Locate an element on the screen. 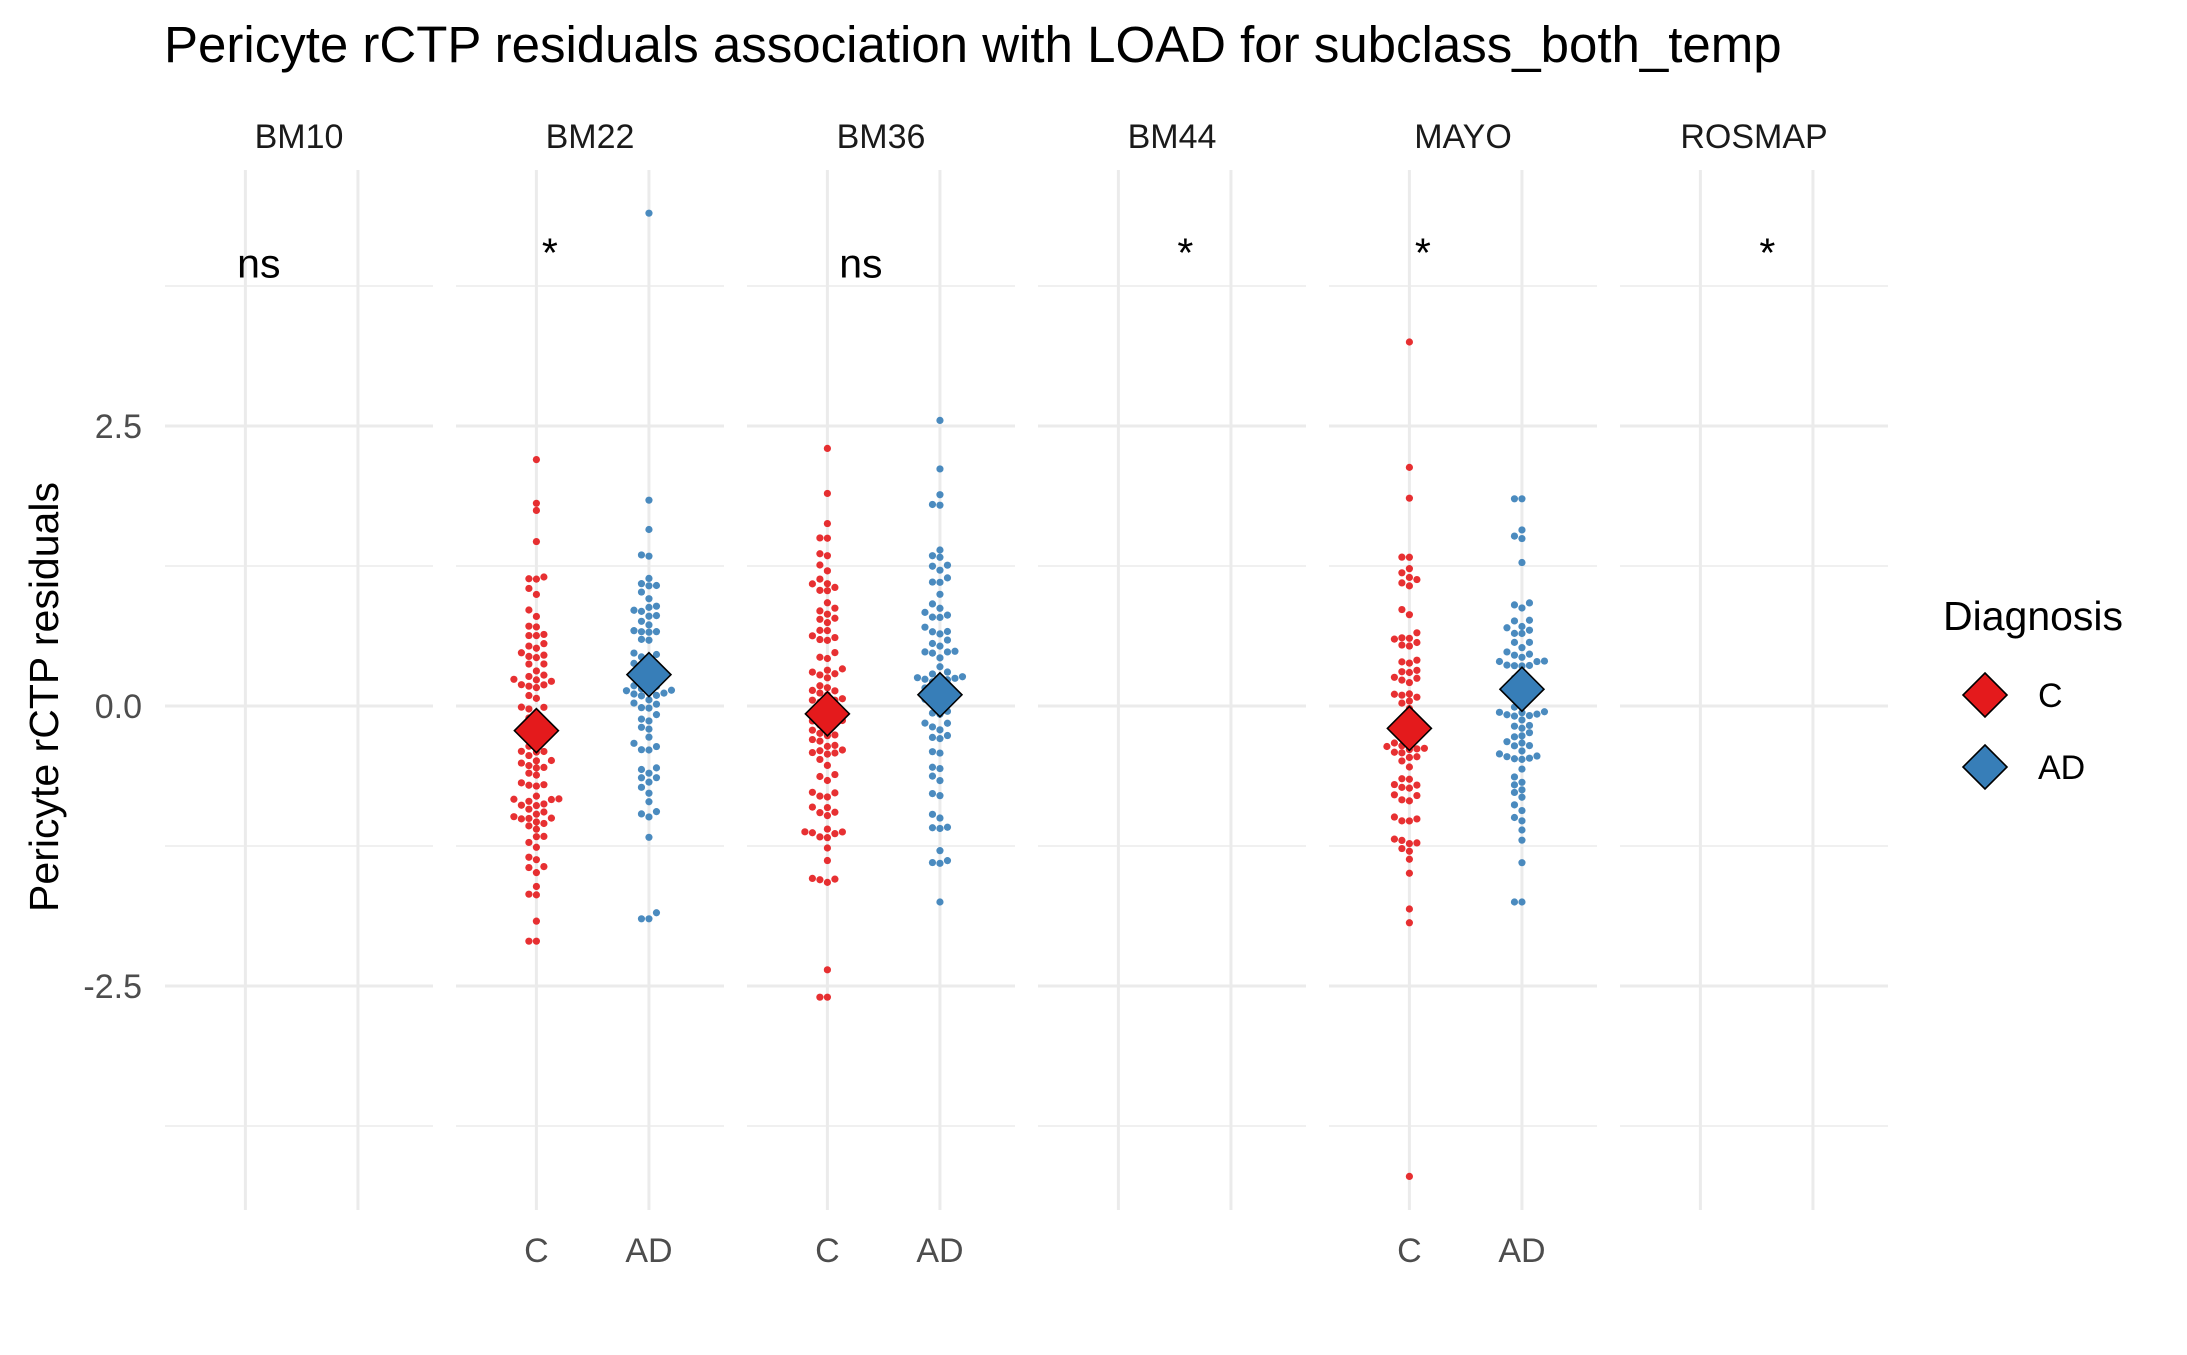 The width and height of the screenshot is (2187, 1355). facet-strip-label: BM10 is located at coordinates (299, 137).